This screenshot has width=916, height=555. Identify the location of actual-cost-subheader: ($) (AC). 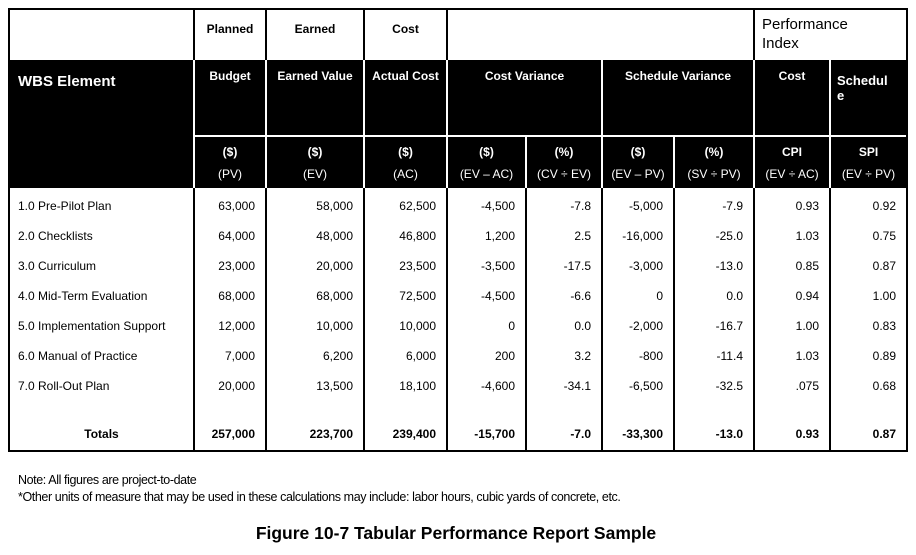
(406, 162).